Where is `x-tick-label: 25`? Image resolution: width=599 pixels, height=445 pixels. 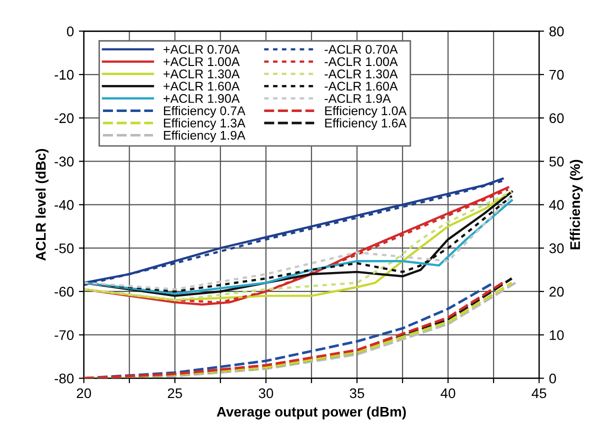 x-tick-label: 25 is located at coordinates (175, 393).